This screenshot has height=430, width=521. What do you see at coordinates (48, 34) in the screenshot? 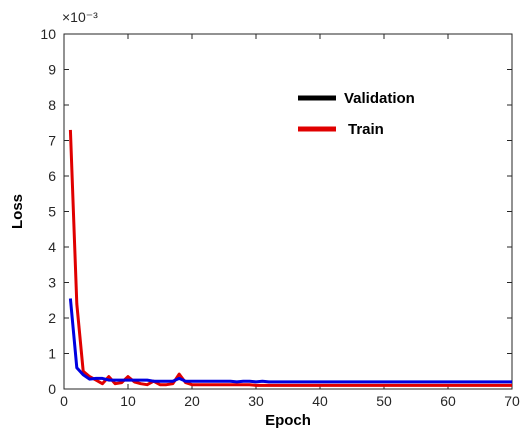
I see `y-tick-label: 10` at bounding box center [48, 34].